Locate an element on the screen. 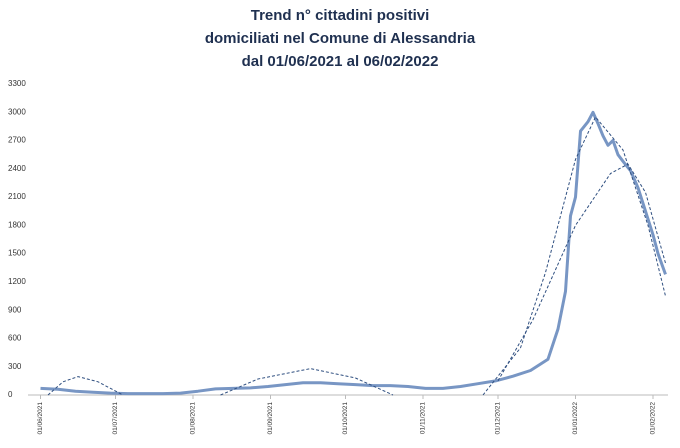 Image resolution: width=680 pixels, height=448 pixels. chart-title: domiciliati nel Comune di Alessandria is located at coordinates (340, 38).